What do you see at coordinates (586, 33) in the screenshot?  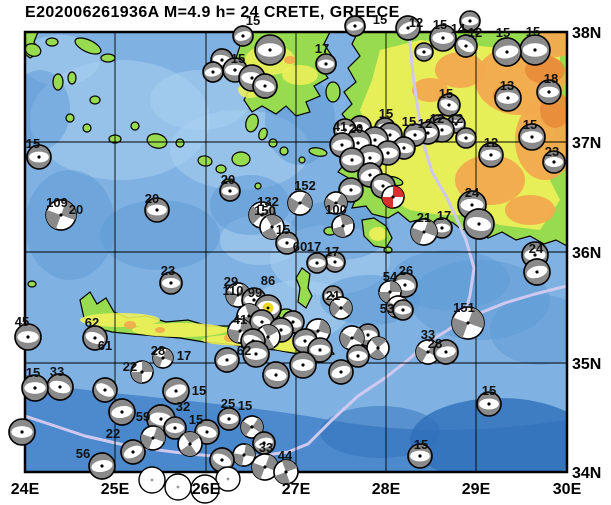 I see `y-axis-tick-label: 38N` at bounding box center [586, 33].